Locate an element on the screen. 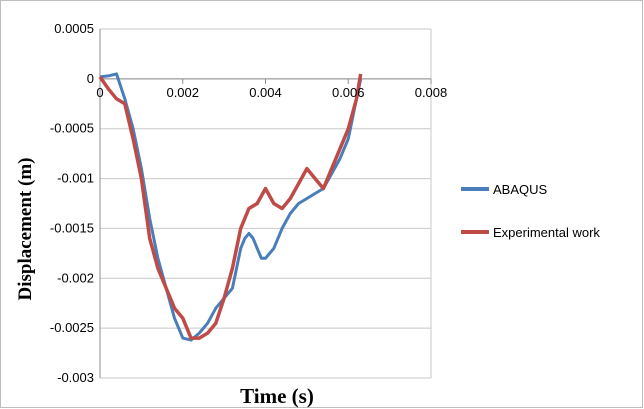  y-axis-title: Displacement (m) is located at coordinates (25, 229).